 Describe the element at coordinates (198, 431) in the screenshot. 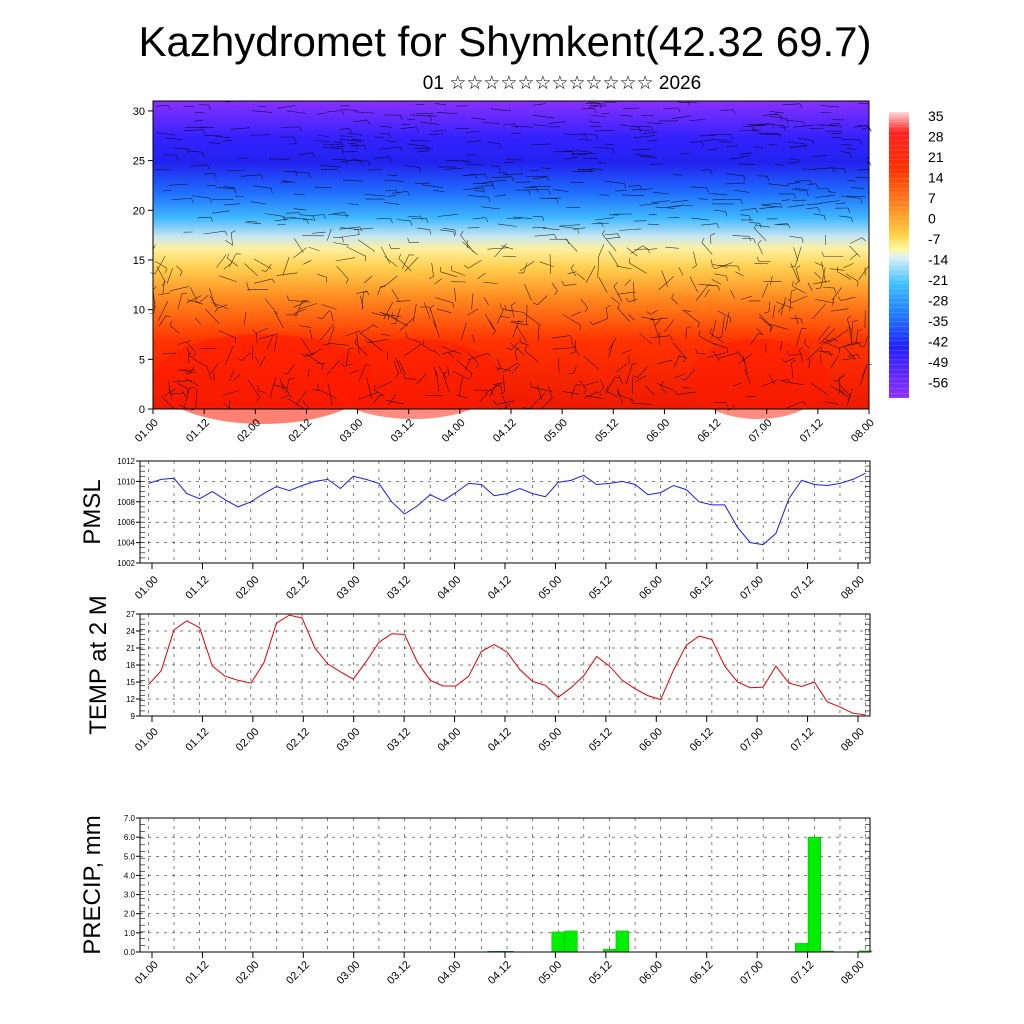

I see `heat-xtick-label: 01.12` at that location.